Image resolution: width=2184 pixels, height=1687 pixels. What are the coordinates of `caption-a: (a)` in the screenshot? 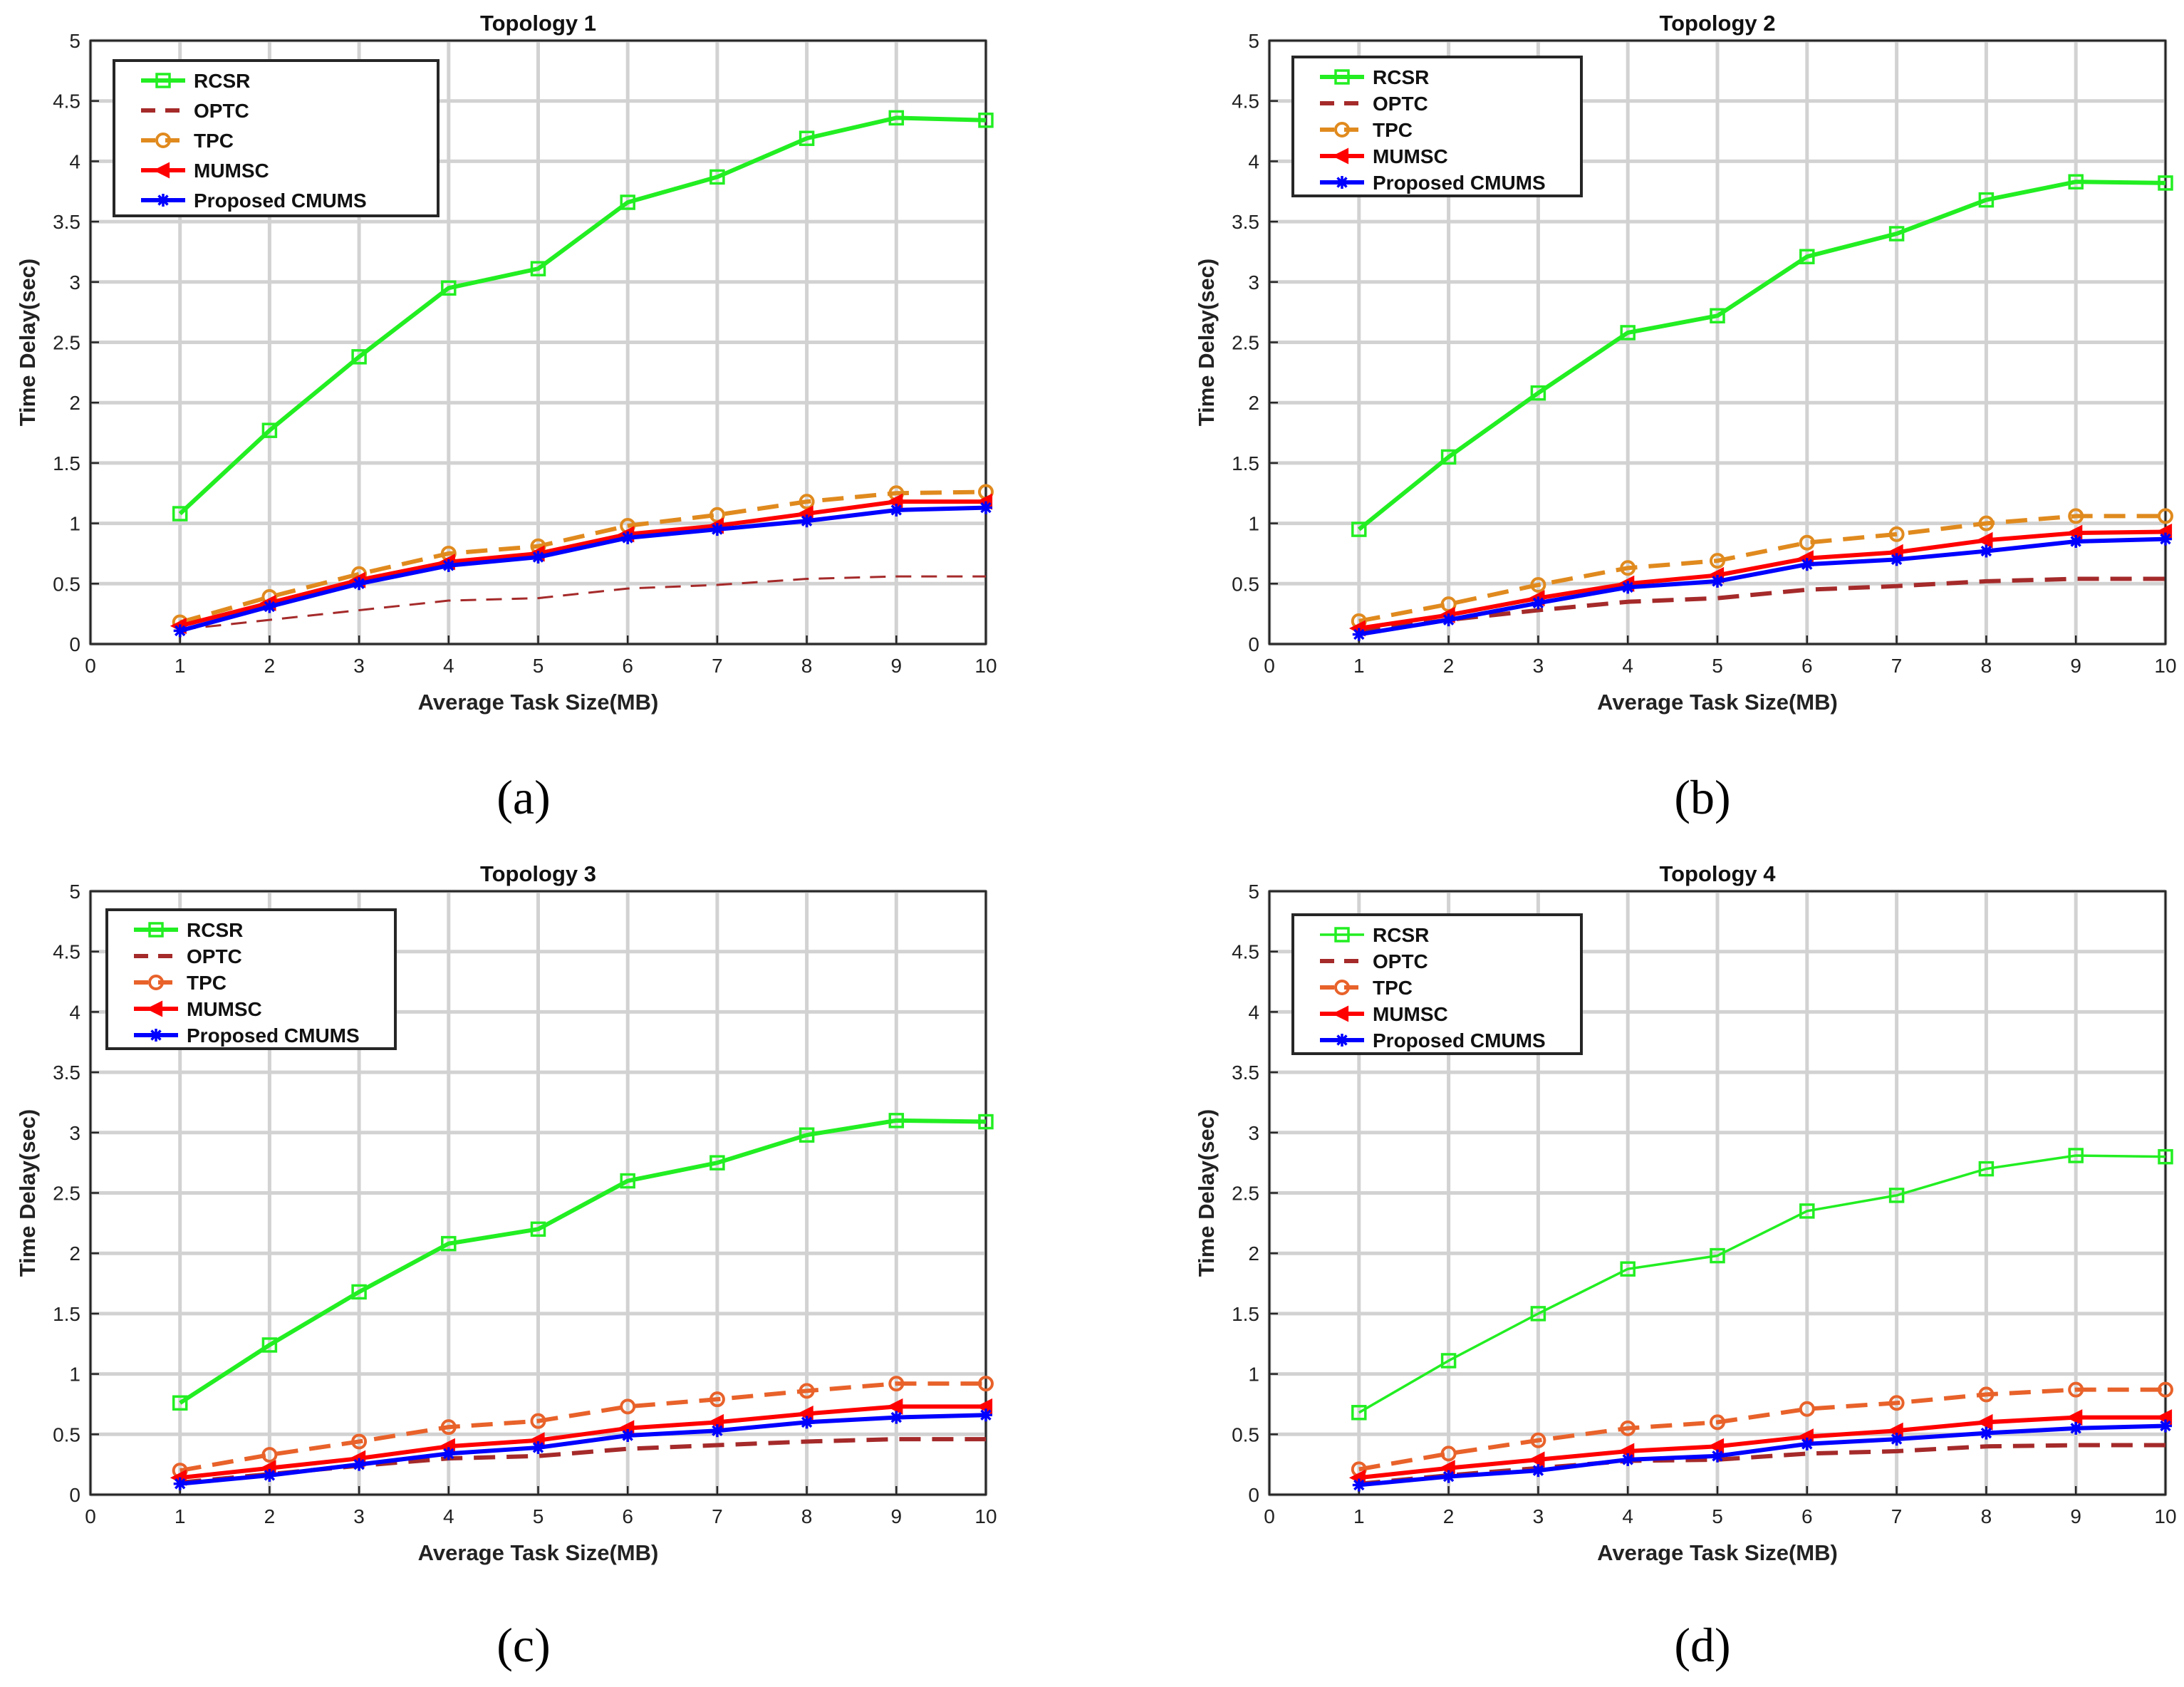 It's located at (523, 797).